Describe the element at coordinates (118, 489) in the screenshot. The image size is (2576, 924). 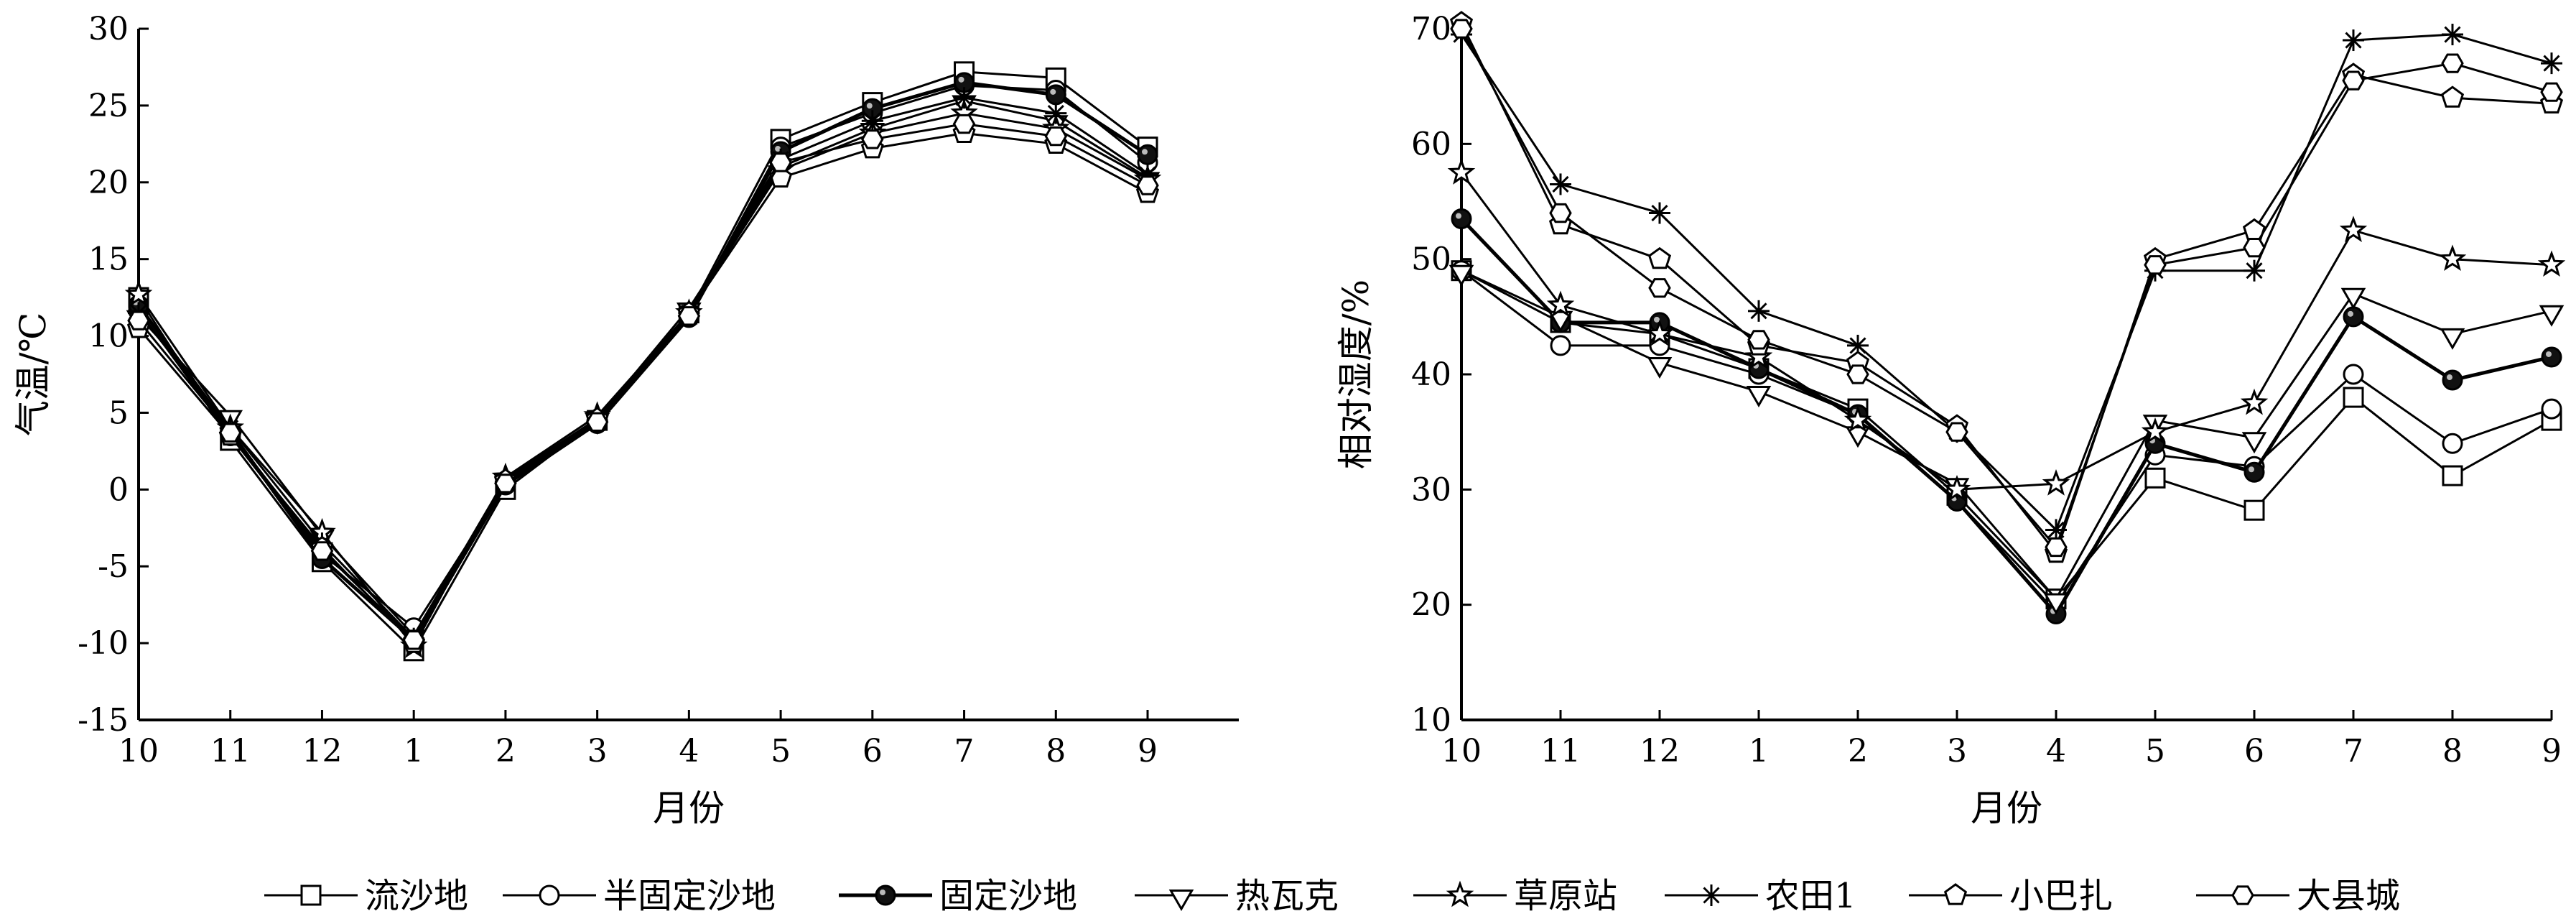
I see `y-tick-label: 0` at that location.